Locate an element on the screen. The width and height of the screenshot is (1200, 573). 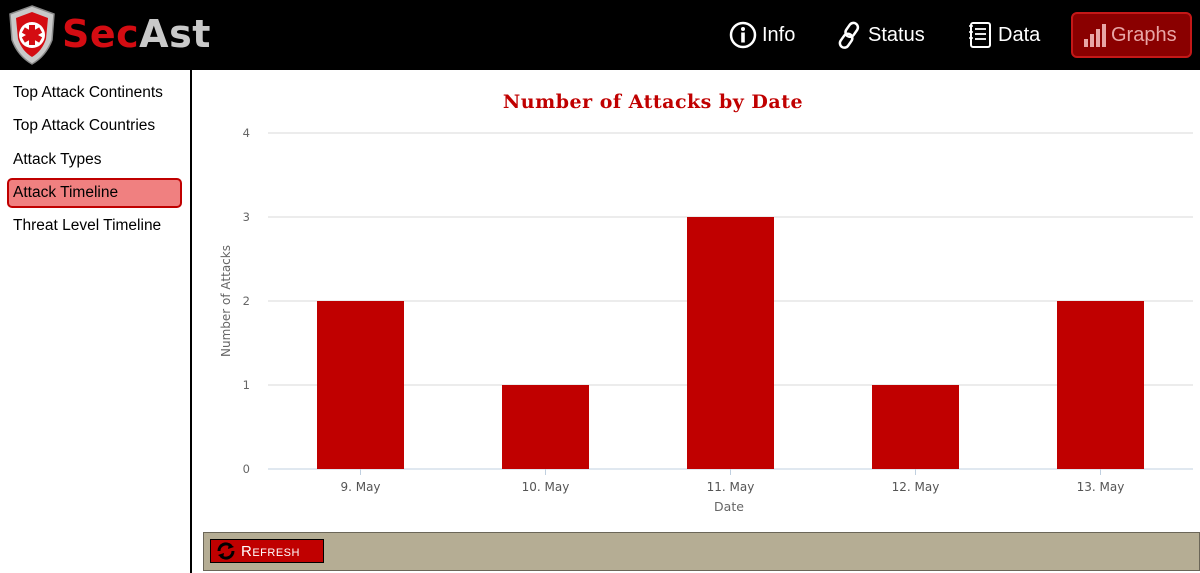
footer-bar: Refresh is located at coordinates (701, 551).